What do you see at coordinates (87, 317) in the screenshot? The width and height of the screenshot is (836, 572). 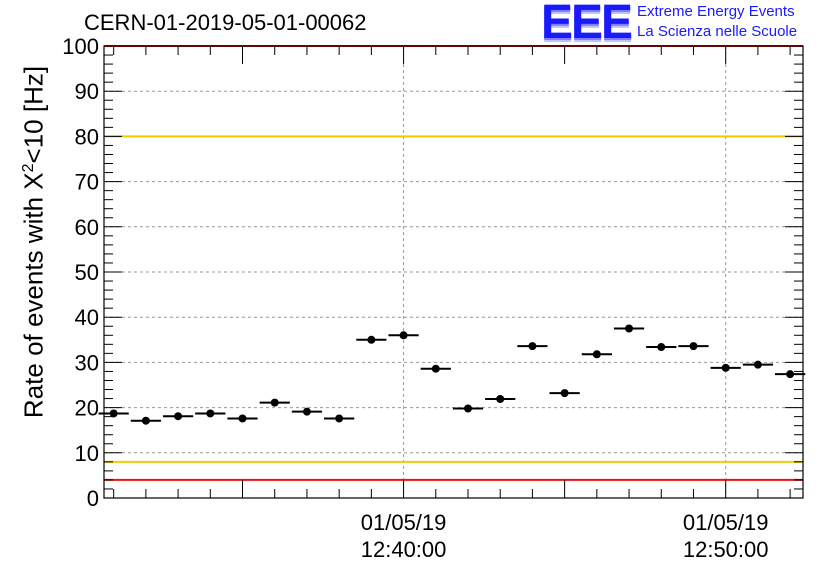 I see `y-tick-label: 40` at bounding box center [87, 317].